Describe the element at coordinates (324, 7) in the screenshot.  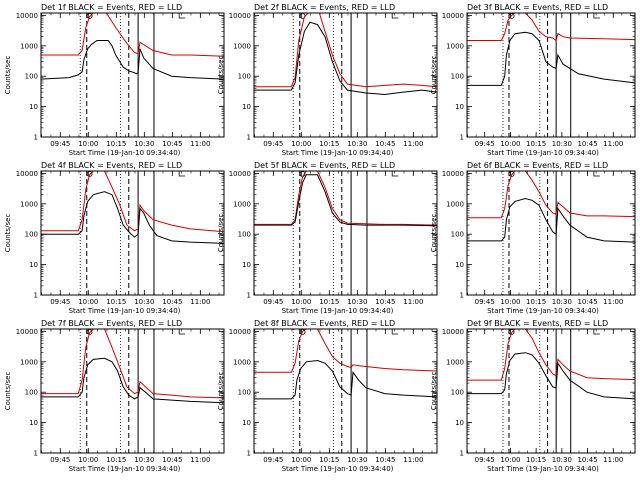
I see `panel-title: Det 2f BLACK = Events, RED = LLD` at that location.